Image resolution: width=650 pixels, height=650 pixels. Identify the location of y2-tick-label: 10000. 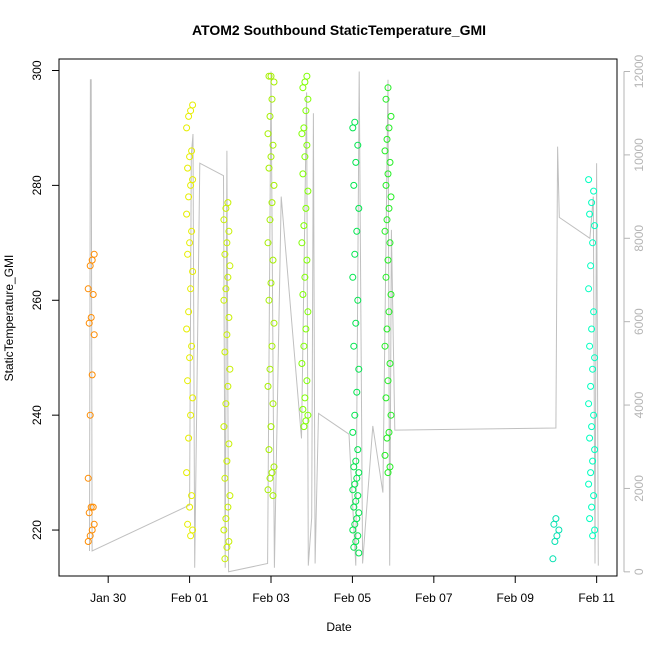
(639, 155).